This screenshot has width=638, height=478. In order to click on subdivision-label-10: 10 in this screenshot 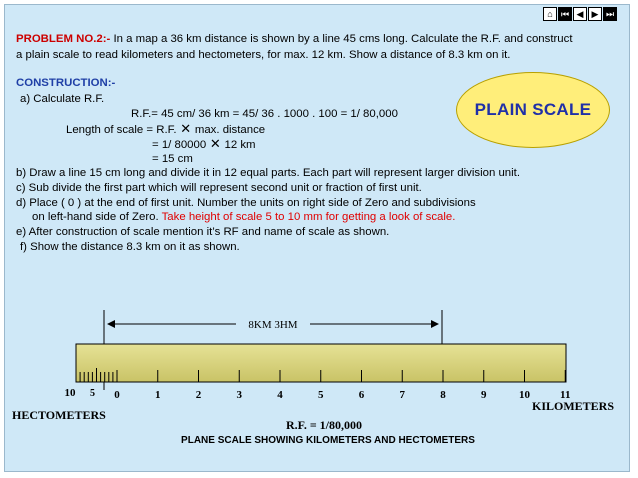, I will do `click(71, 393)`.